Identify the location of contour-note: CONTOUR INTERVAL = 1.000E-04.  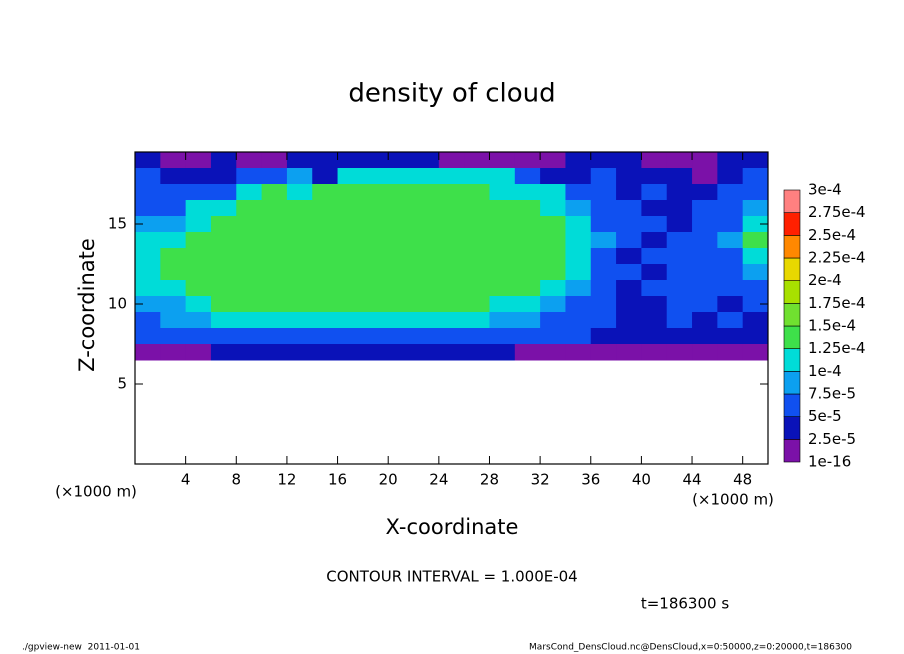
(451, 577).